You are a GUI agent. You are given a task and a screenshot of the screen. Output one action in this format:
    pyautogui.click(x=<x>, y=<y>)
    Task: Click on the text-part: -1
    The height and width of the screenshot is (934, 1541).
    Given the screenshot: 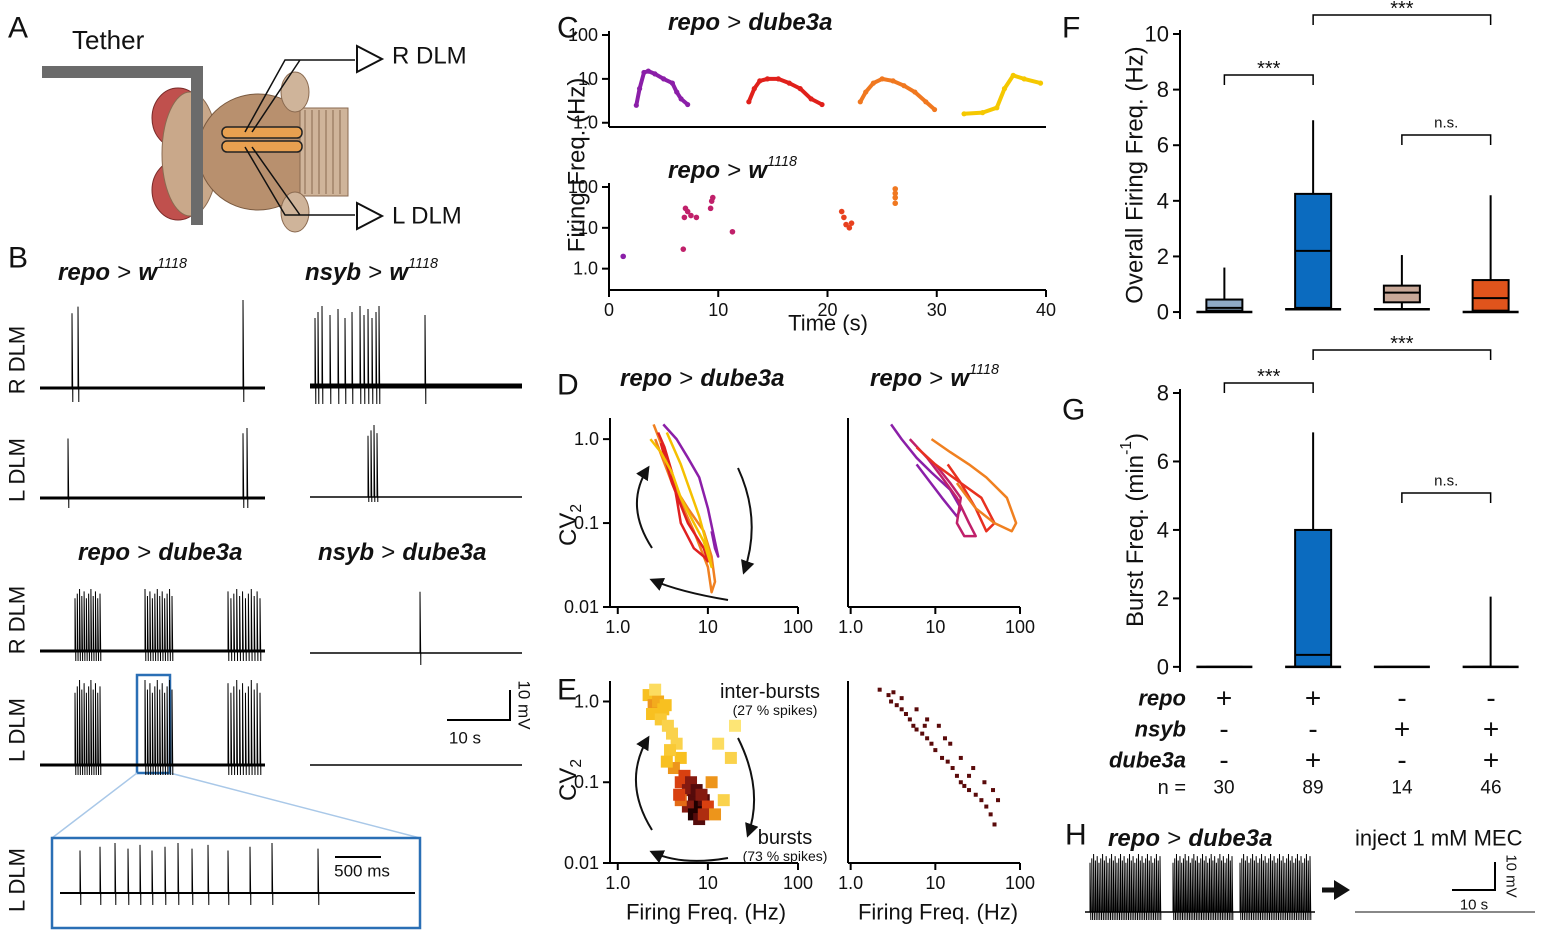 What is the action you would take?
    pyautogui.click(x=1126, y=448)
    